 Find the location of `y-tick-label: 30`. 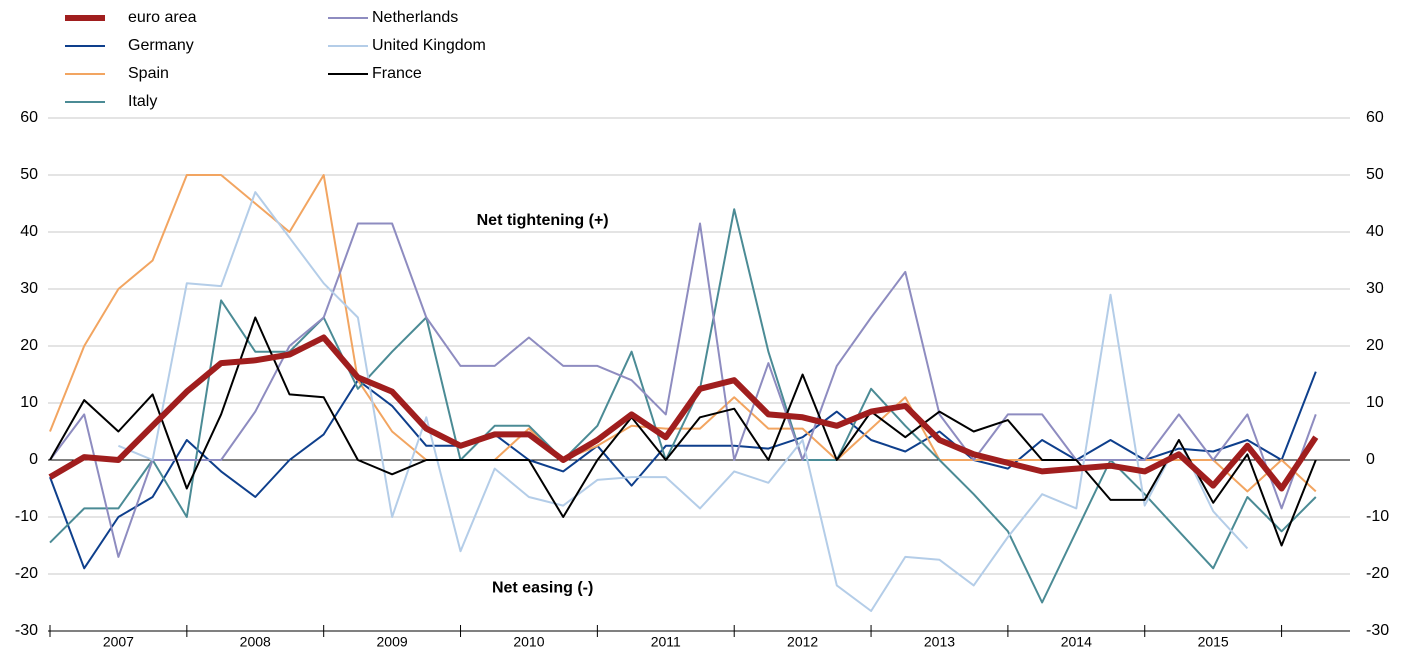

y-tick-label: 30 is located at coordinates (29, 288).